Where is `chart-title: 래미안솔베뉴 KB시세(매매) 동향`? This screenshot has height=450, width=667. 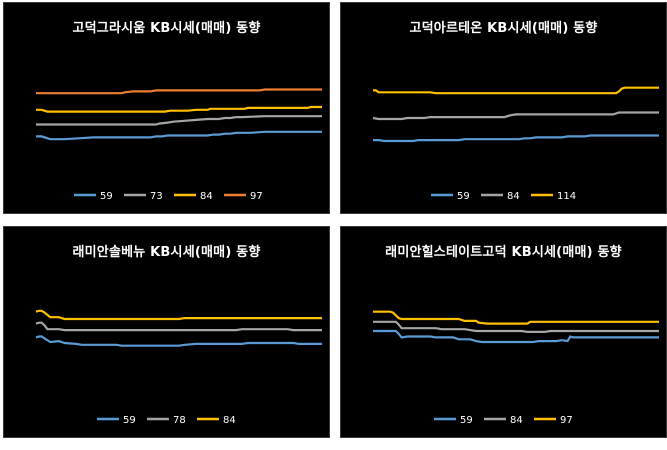 chart-title: 래미안솔베뉴 KB시세(매매) 동향 is located at coordinates (166, 252).